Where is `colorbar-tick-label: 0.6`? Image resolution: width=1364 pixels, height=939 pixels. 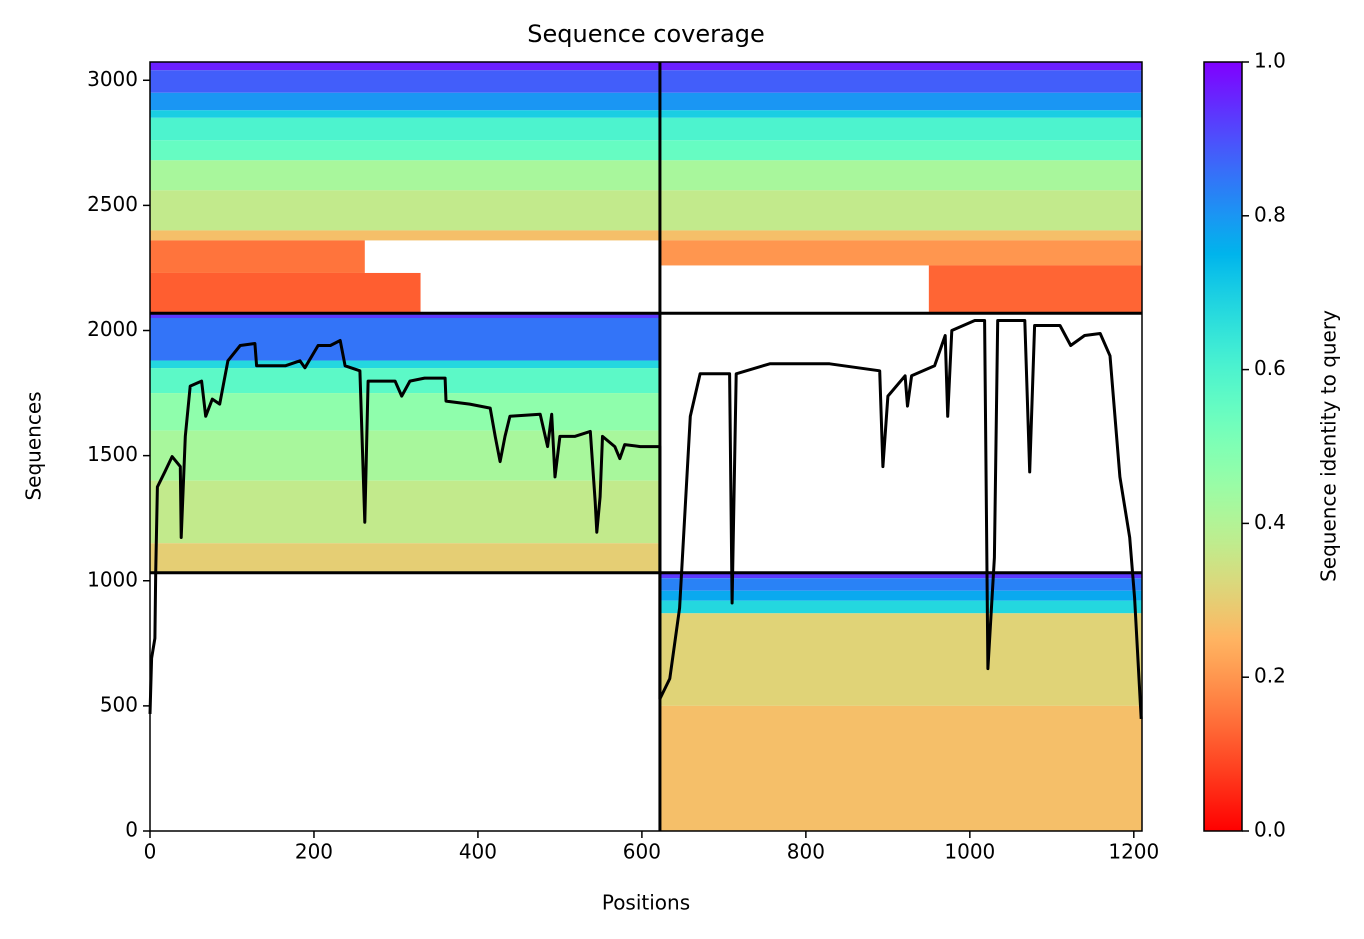
colorbar-tick-label: 0.6 is located at coordinates (1270, 368).